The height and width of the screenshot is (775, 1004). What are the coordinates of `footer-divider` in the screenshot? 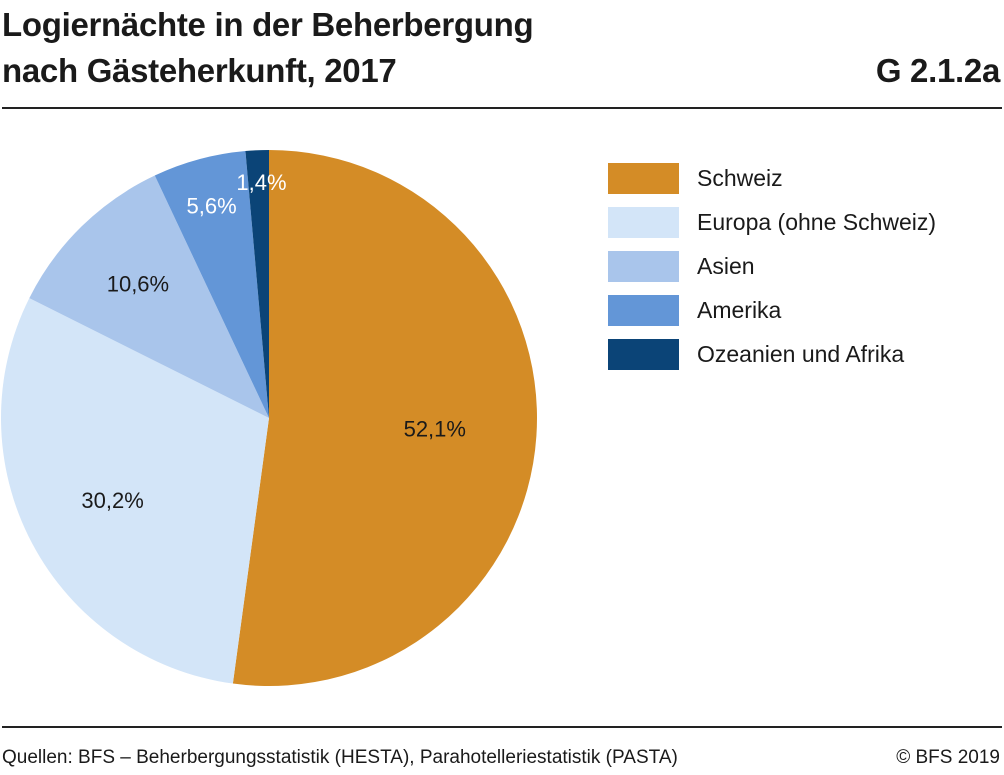 It's located at (502, 727).